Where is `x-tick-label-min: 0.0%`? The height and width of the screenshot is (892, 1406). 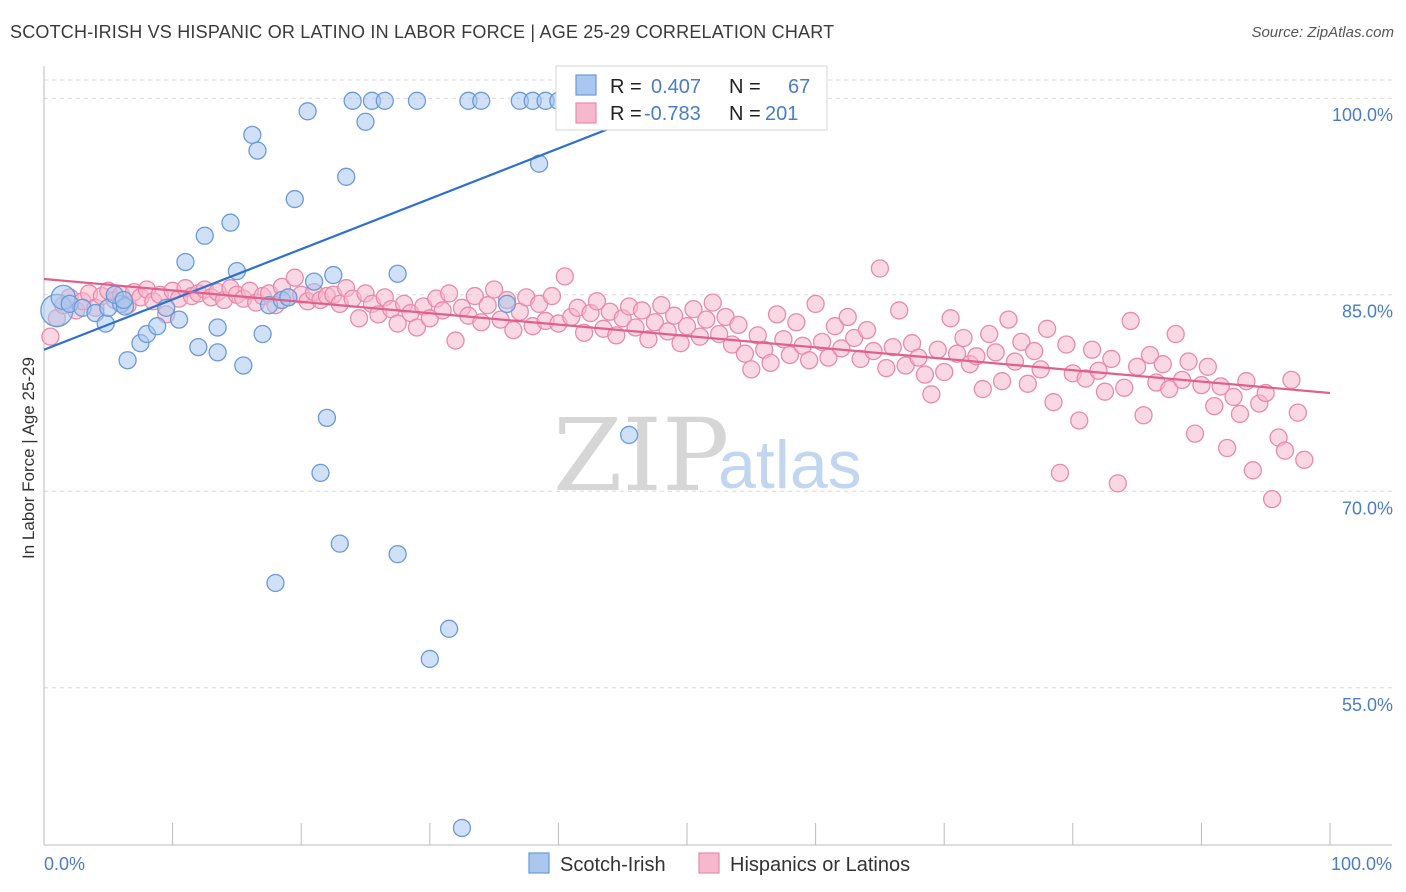 x-tick-label-min: 0.0% is located at coordinates (64, 864).